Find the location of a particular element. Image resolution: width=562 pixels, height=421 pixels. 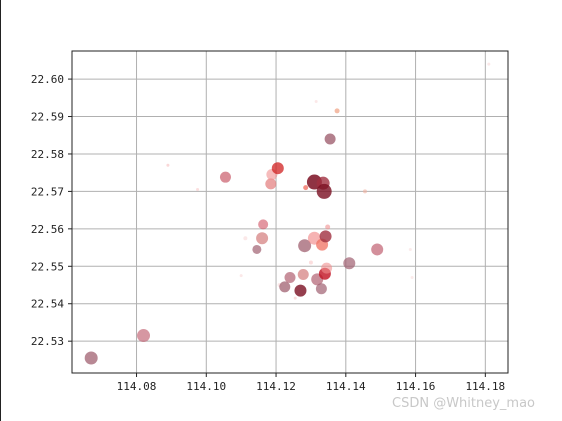

y-tick-label: 22.58 is located at coordinates (47, 154).